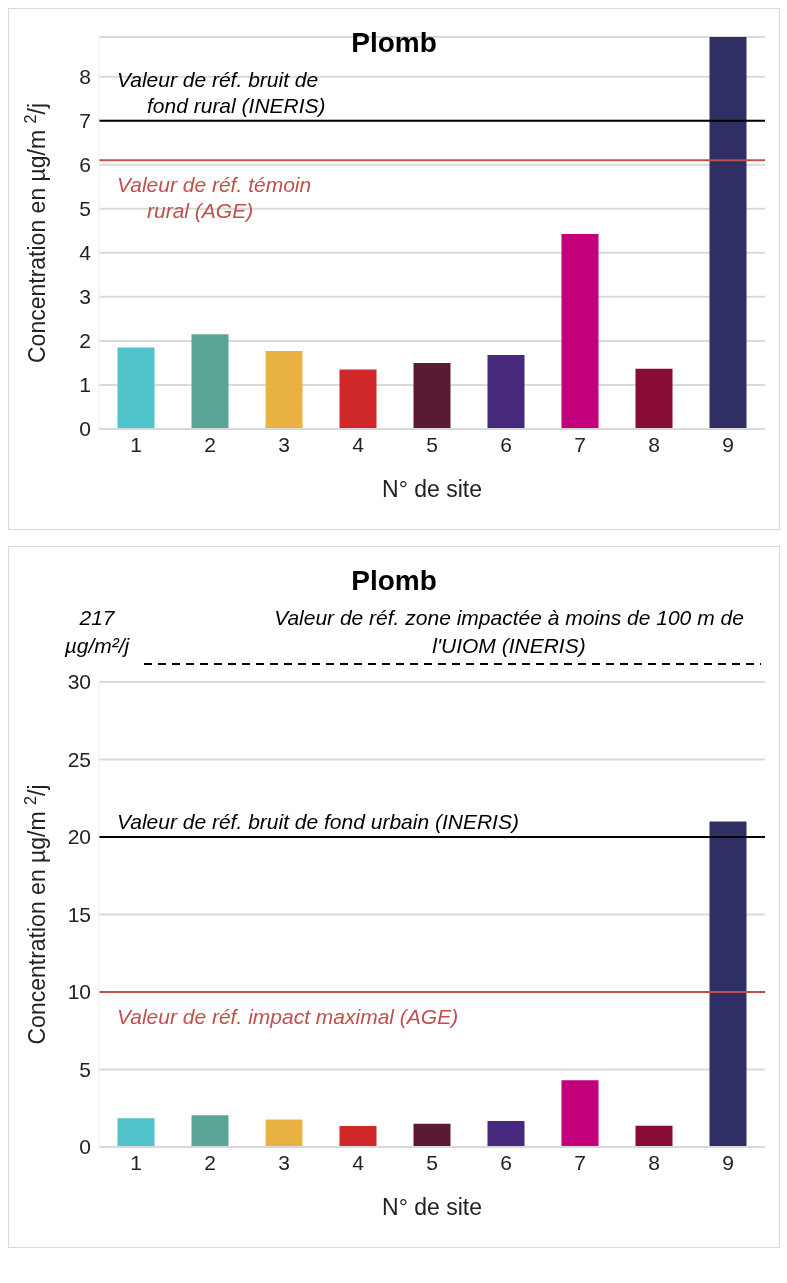 The width and height of the screenshot is (787, 1283). What do you see at coordinates (85, 253) in the screenshot?
I see `y-tick-label: 4` at bounding box center [85, 253].